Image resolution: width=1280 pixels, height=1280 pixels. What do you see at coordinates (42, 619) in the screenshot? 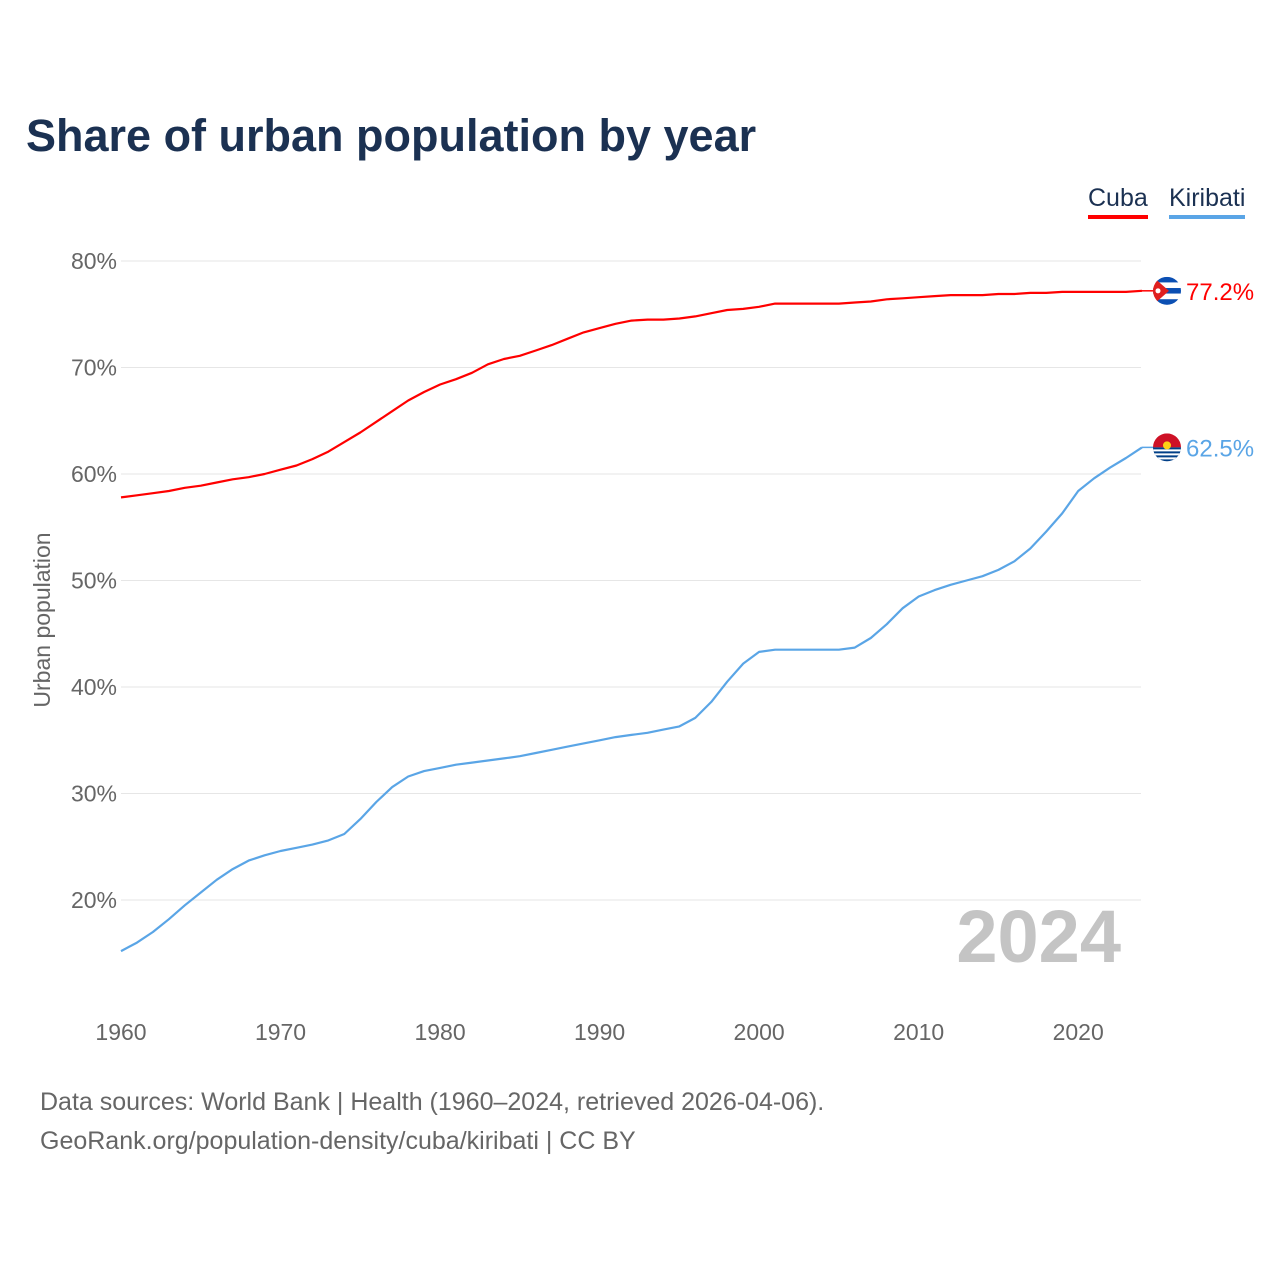
I see `y-axis-label: Urban population` at bounding box center [42, 619].